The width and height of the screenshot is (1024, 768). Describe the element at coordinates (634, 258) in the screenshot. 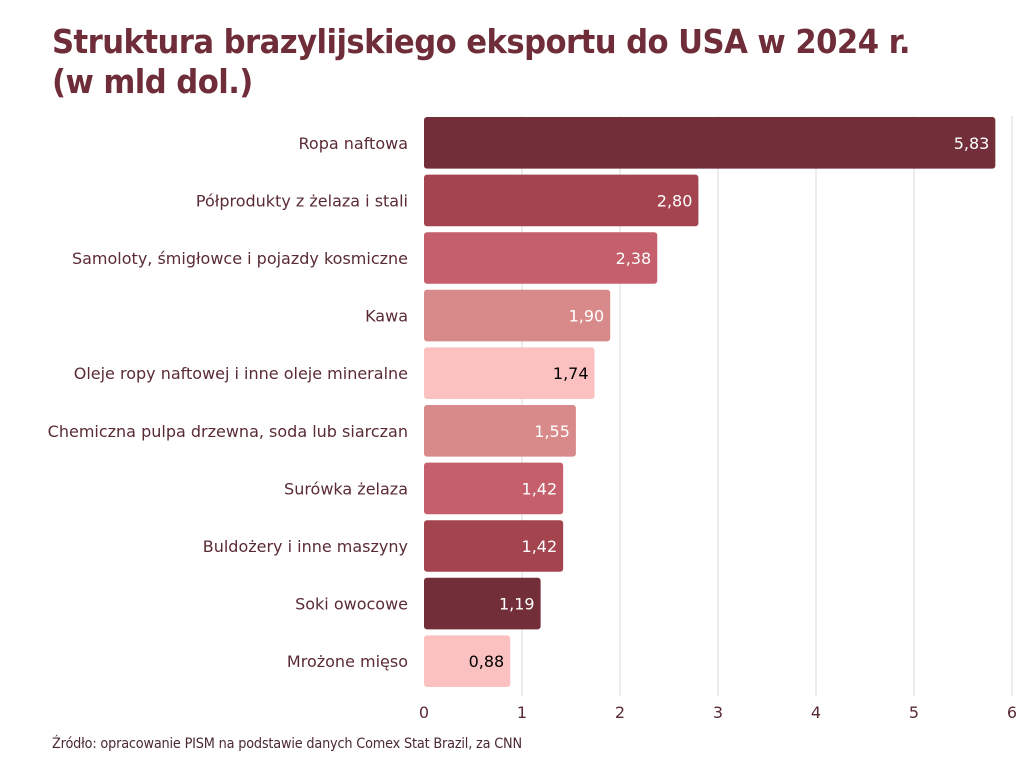

I see `value-label: 2,38` at that location.